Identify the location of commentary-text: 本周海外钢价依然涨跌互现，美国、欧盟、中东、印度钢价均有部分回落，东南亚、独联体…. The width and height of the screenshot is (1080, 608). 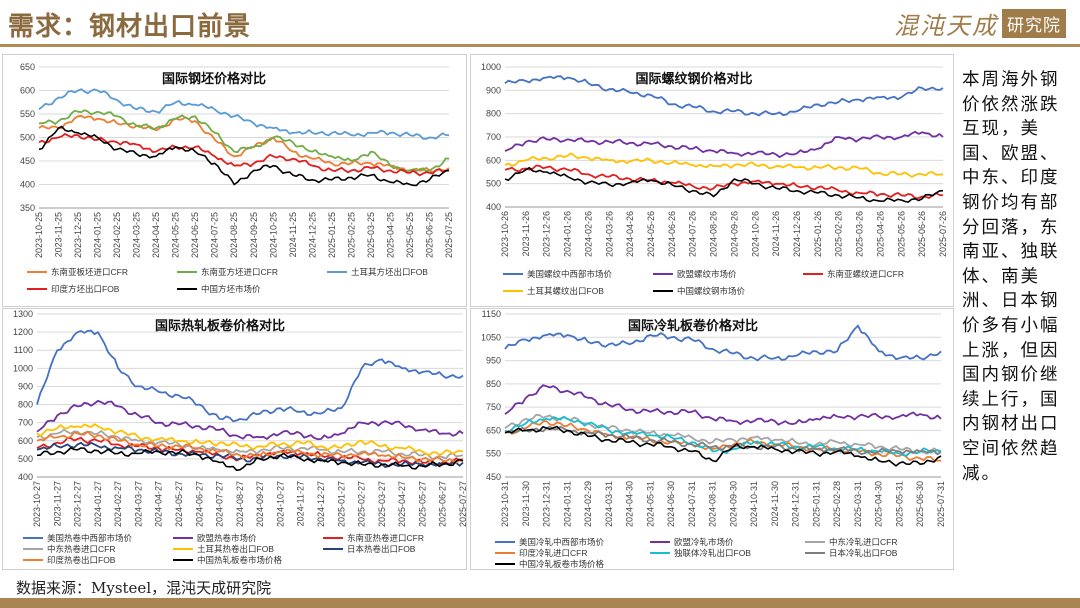
(1011, 277).